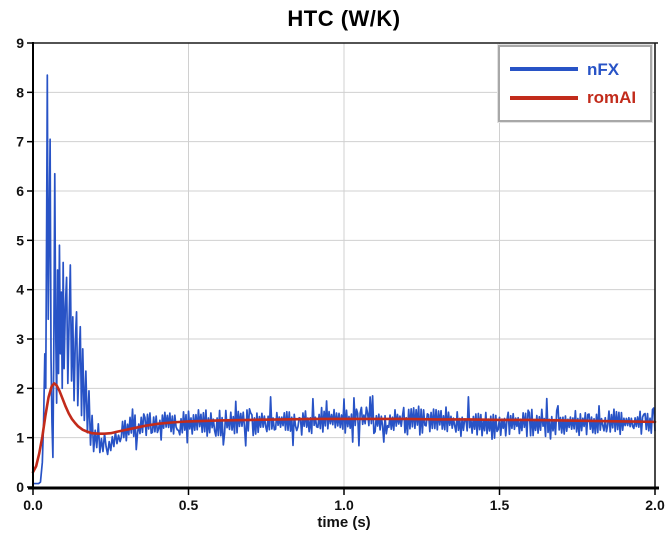 Image resolution: width=671 pixels, height=545 pixels. I want to click on y-tick-label: 6, so click(20, 191).